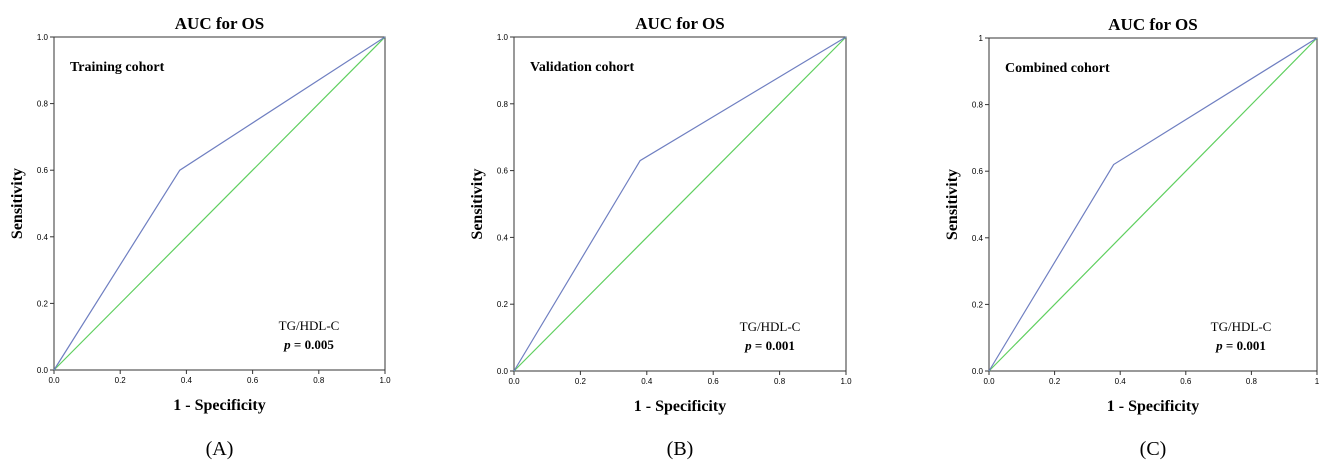 The width and height of the screenshot is (1320, 461). I want to click on panel-label: (A), so click(220, 449).